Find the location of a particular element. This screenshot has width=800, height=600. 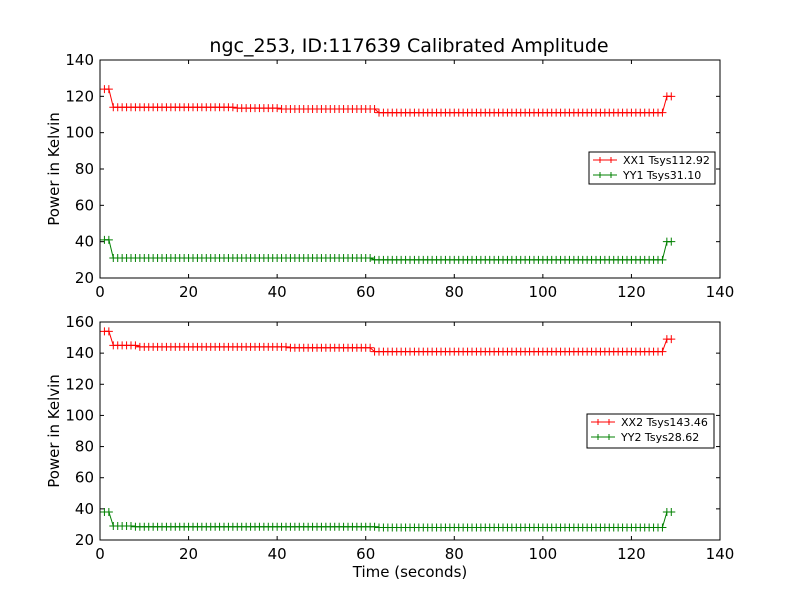

legend-label: XX1 Tsys112.92 is located at coordinates (666, 160).